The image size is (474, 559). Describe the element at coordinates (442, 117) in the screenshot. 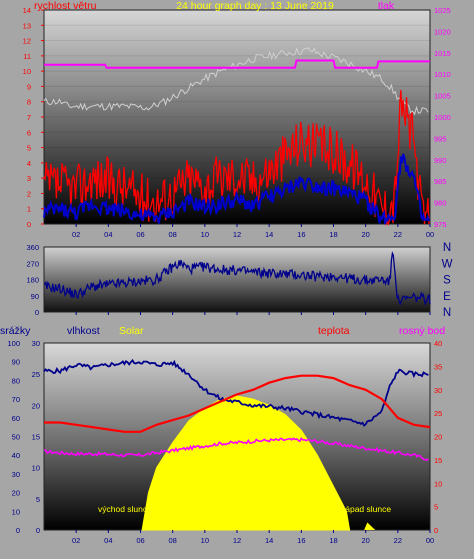

I see `y-tick-label-pressure: 1000` at that location.